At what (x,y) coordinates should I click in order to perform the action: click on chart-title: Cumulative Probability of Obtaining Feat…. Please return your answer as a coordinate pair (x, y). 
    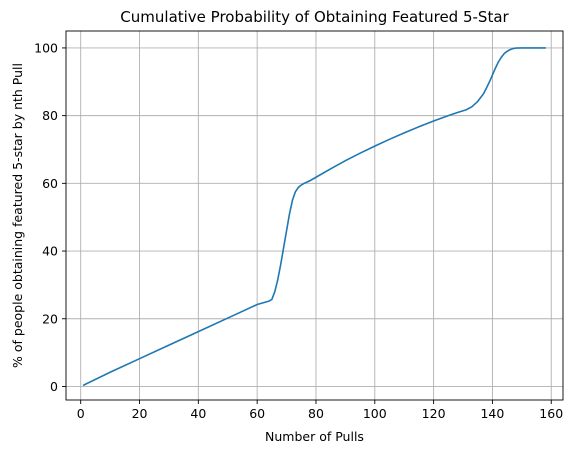
    Looking at the image, I should click on (314, 17).